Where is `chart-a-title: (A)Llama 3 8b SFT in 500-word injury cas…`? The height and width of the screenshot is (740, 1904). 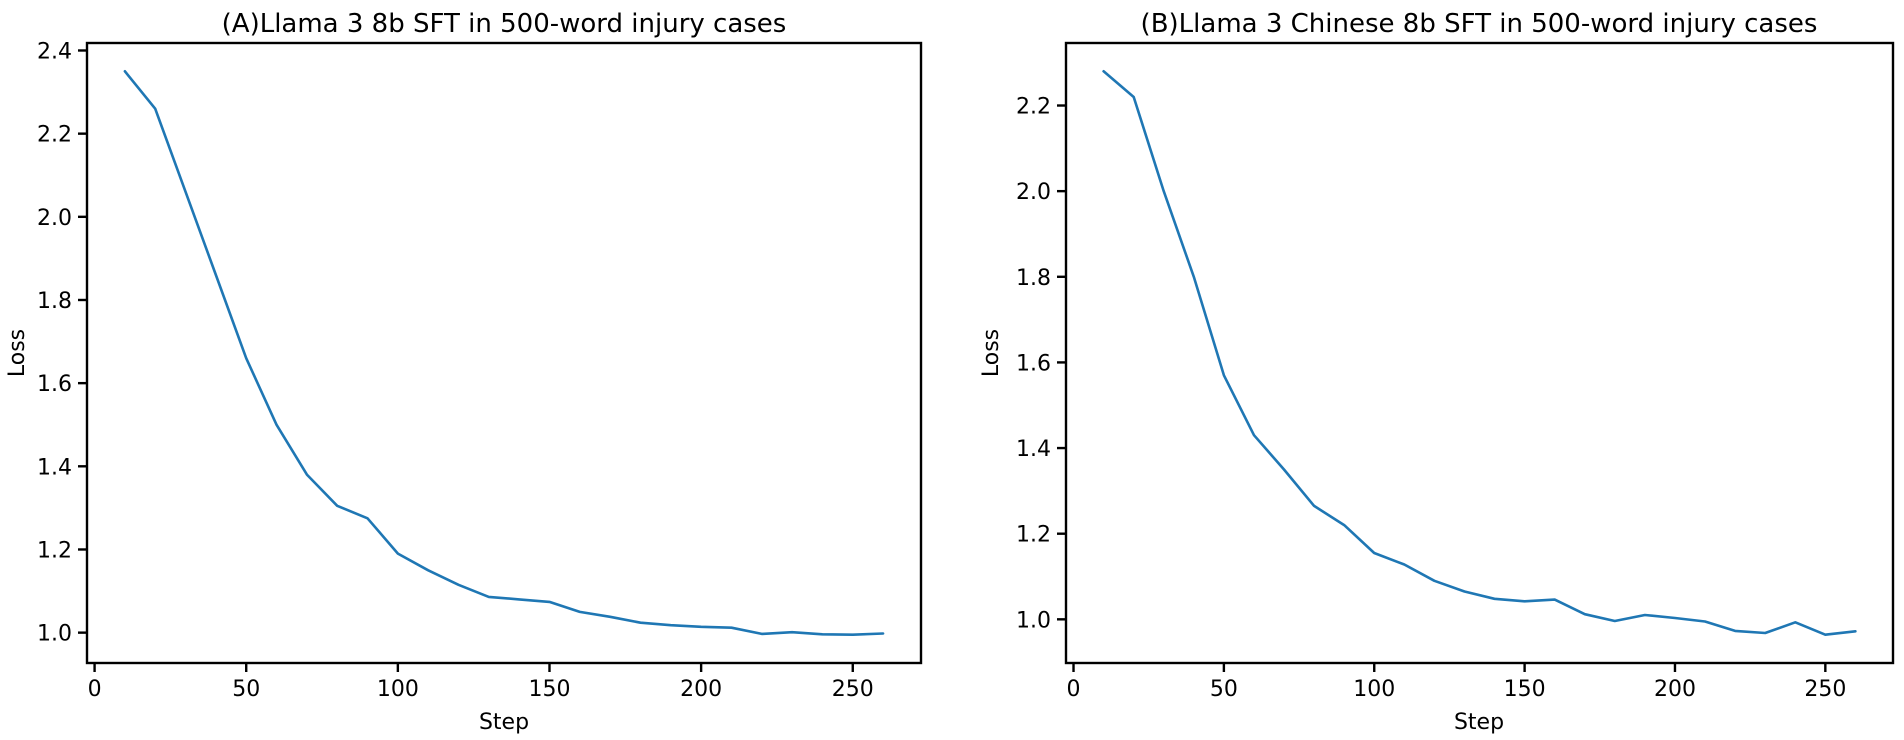
chart-a-title: (A)Llama 3 8b SFT in 500-word injury cas… is located at coordinates (504, 24).